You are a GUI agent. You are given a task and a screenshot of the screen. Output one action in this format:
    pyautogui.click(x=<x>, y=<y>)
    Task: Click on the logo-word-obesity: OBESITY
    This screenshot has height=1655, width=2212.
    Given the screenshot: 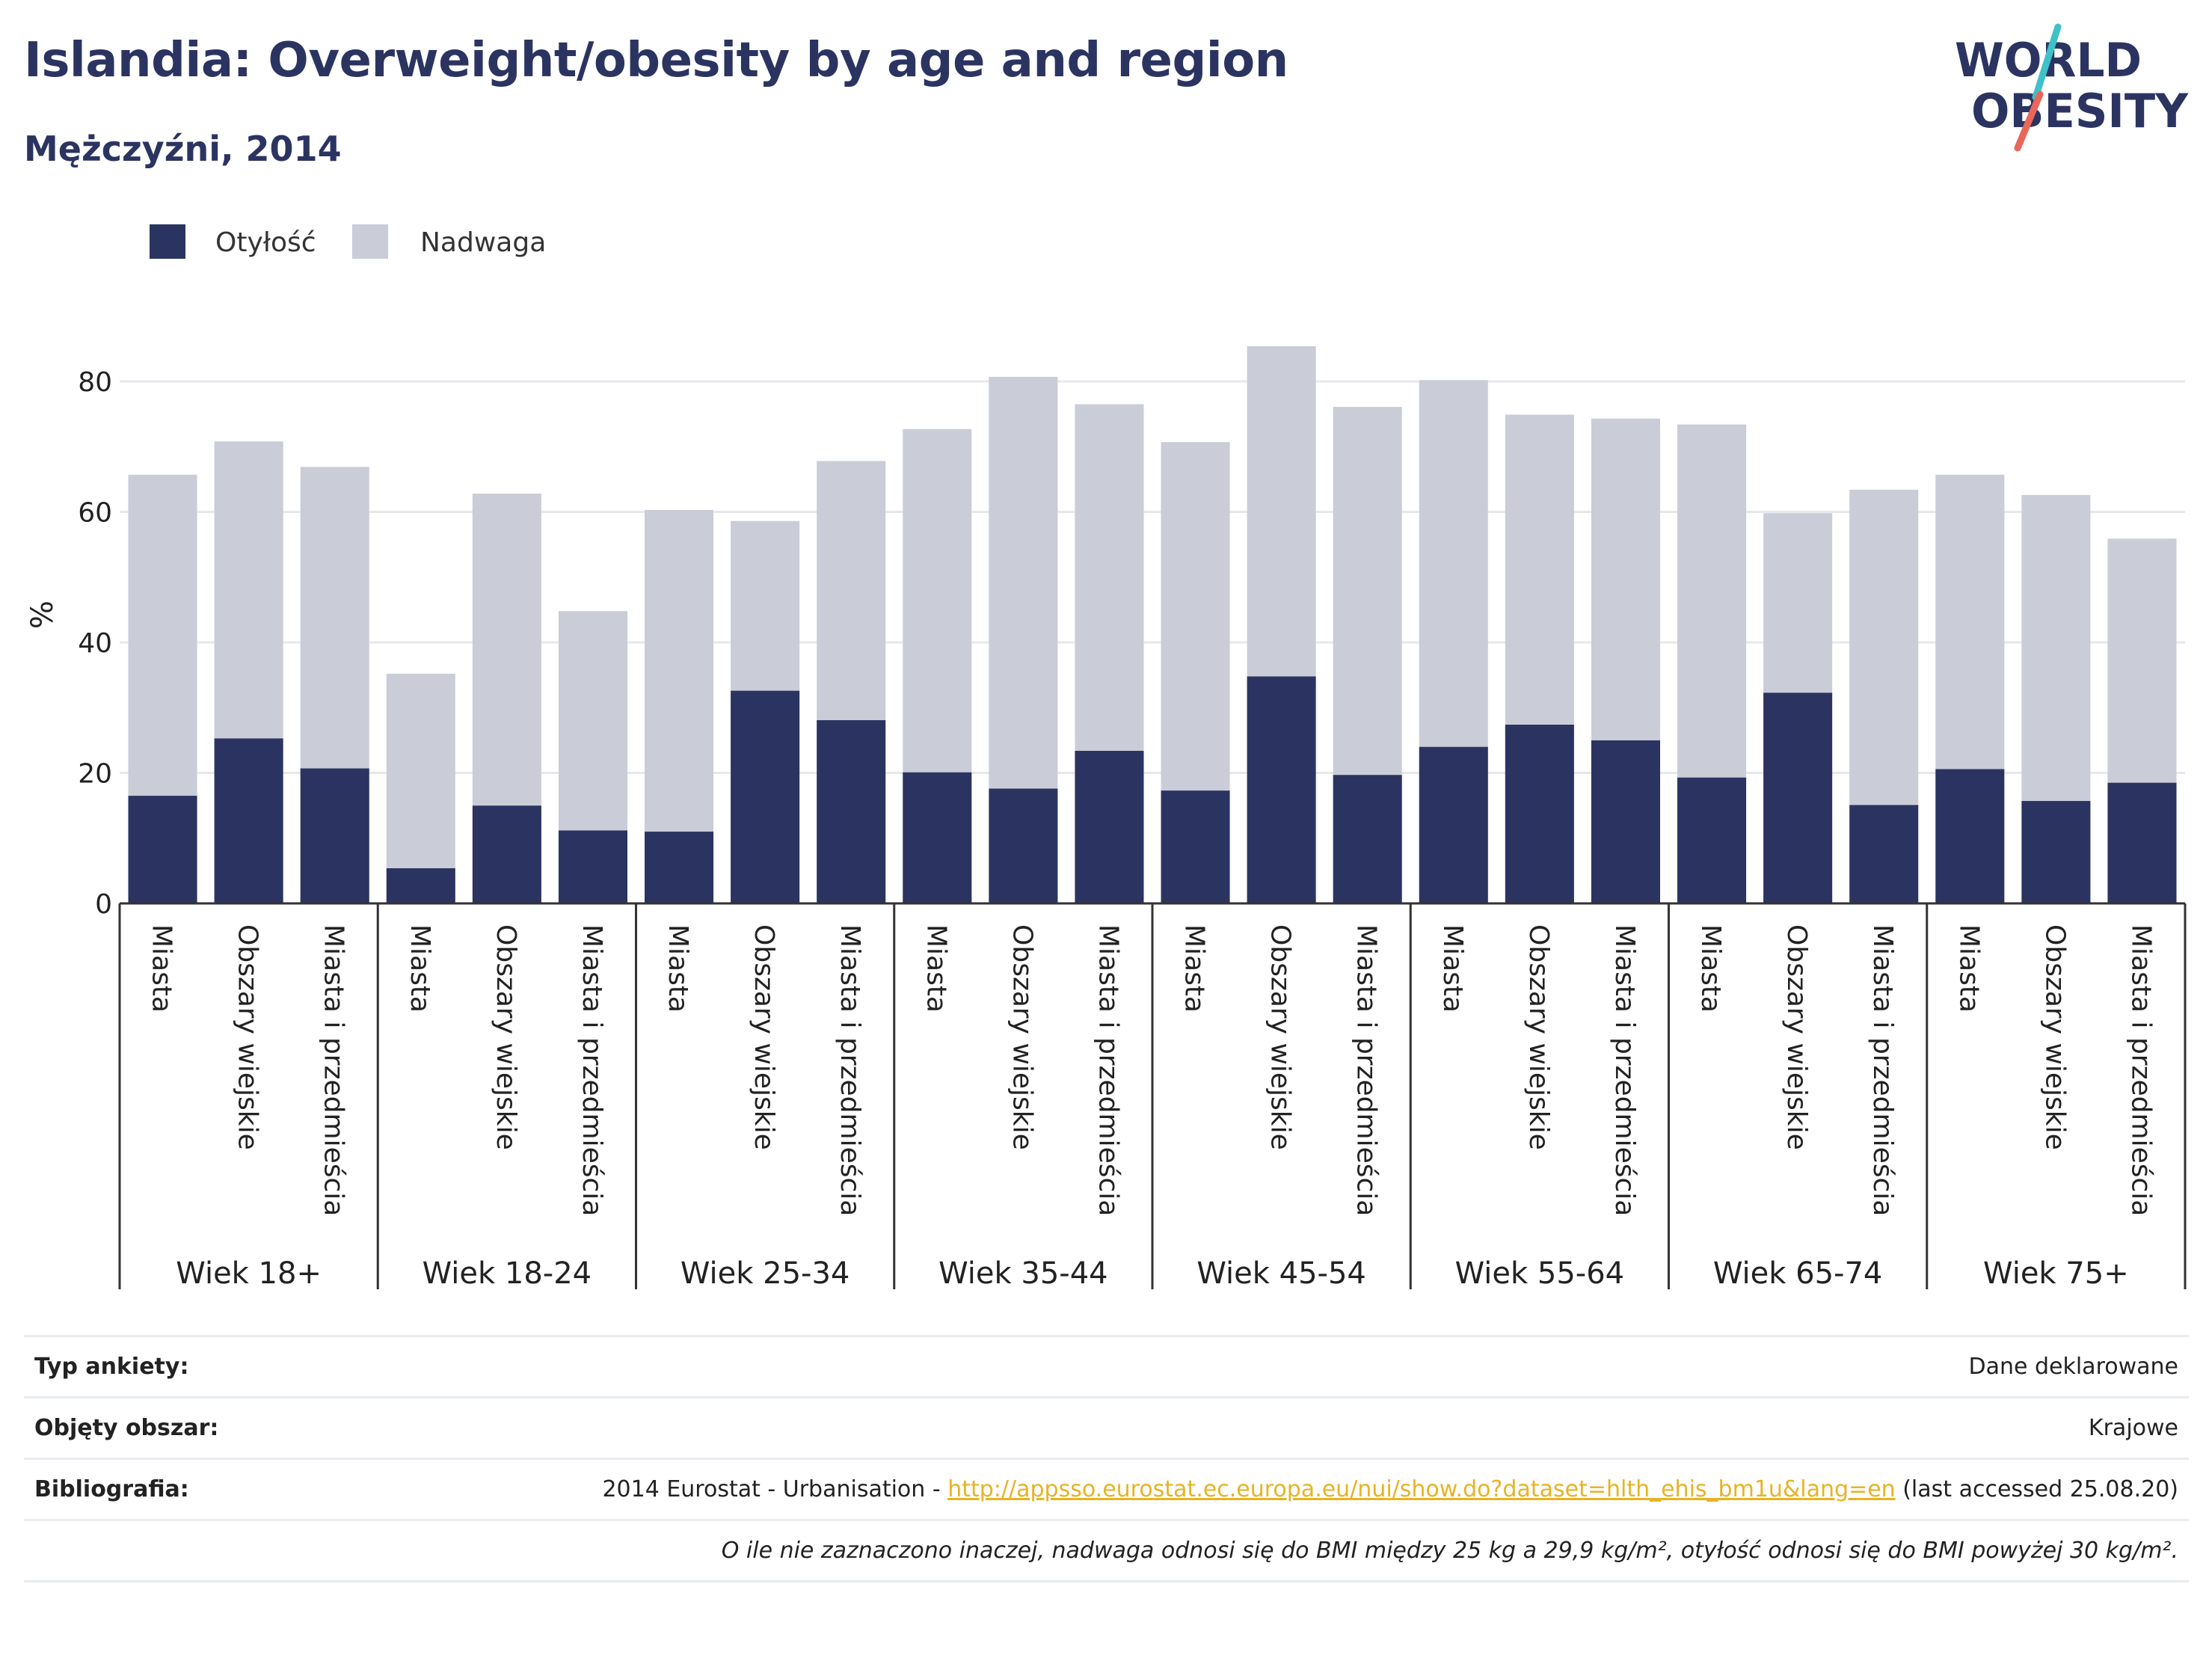 What is the action you would take?
    pyautogui.click(x=2080, y=111)
    